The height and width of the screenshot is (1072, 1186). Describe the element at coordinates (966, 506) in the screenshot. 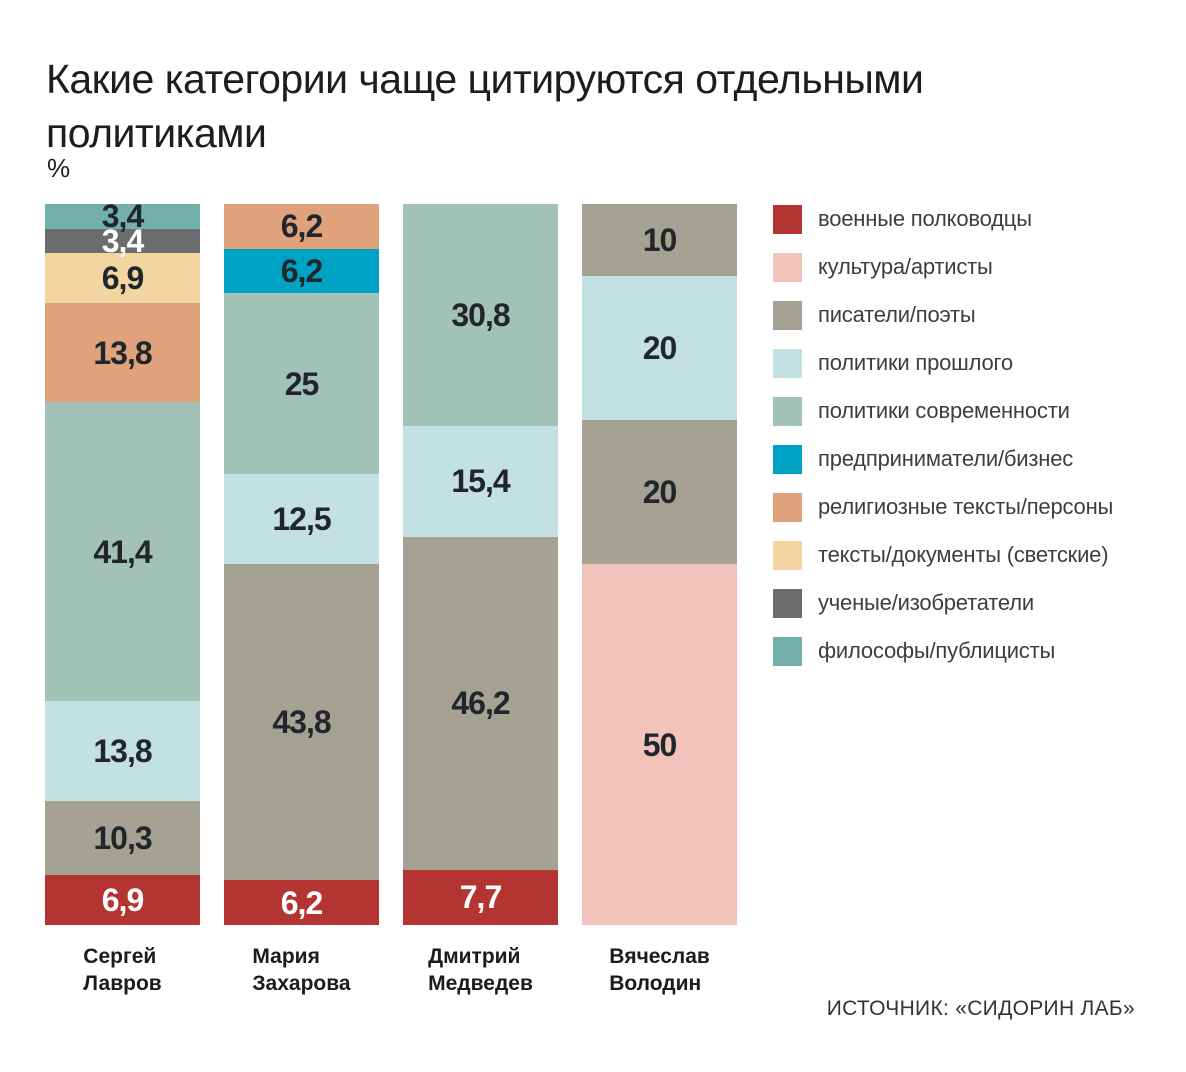

I see `legend-label: религиозные тексты/персоны` at that location.